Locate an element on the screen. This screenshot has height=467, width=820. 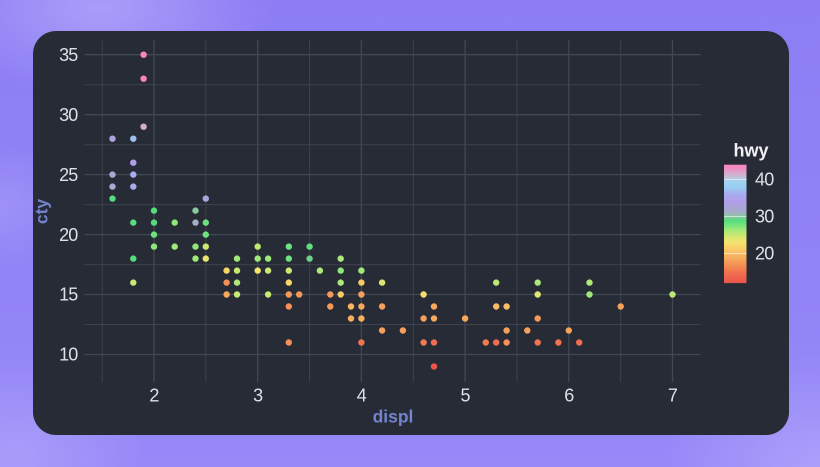
svg-text: 2 is located at coordinates (154, 396).